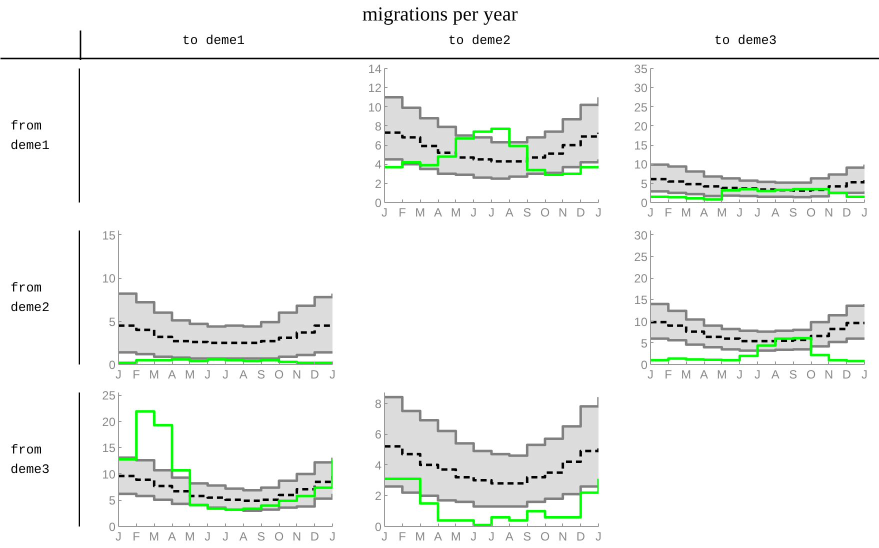 Image resolution: width=879 pixels, height=548 pixels. What do you see at coordinates (745, 40) in the screenshot?
I see `text: to deme3` at bounding box center [745, 40].